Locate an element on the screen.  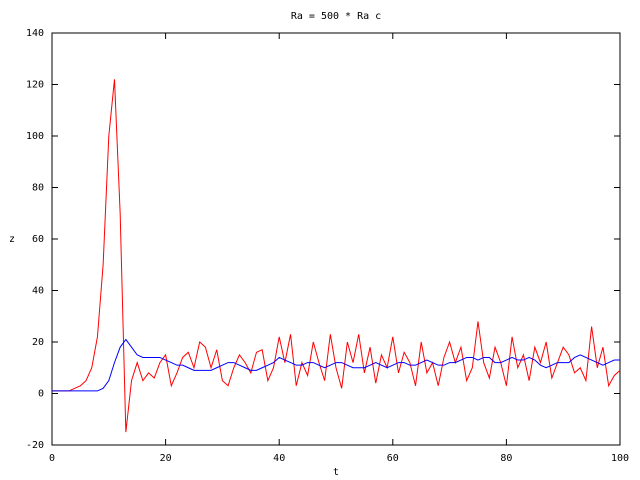
x-tick-label: 100 is located at coordinates (620, 458).